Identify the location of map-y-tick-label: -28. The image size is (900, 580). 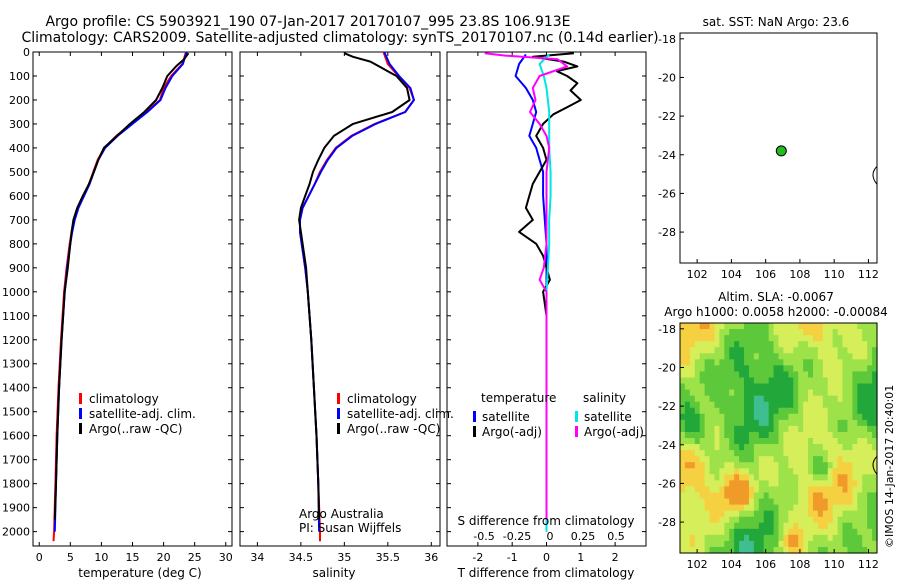
(667, 232).